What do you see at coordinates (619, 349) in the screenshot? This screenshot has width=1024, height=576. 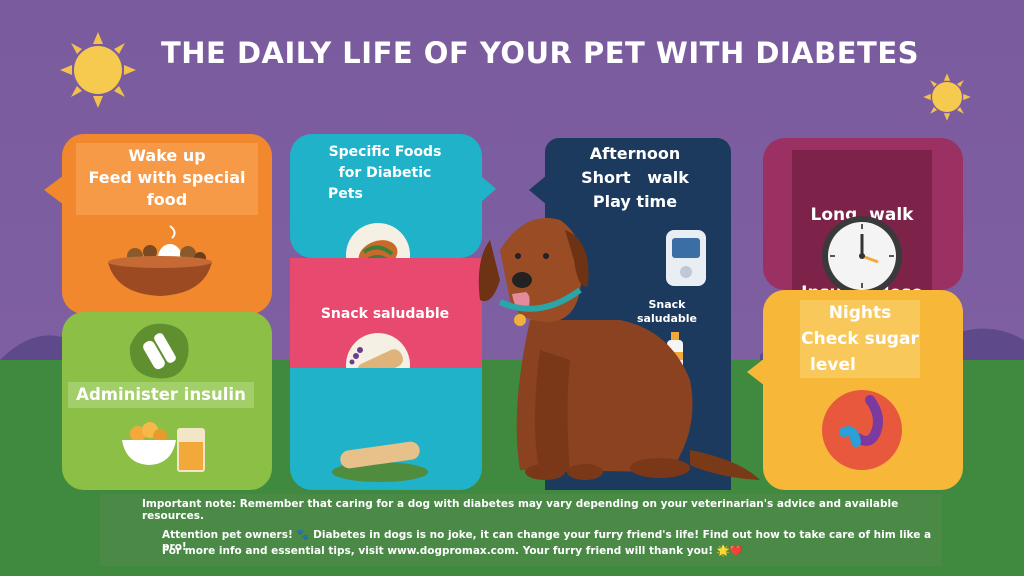 I see `dog-illustration` at bounding box center [619, 349].